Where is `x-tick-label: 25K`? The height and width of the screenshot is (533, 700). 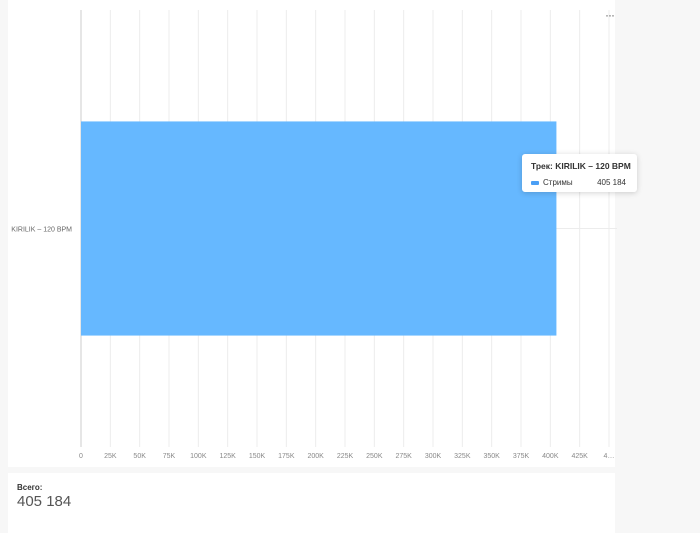
x-tick-label: 25K is located at coordinates (110, 456).